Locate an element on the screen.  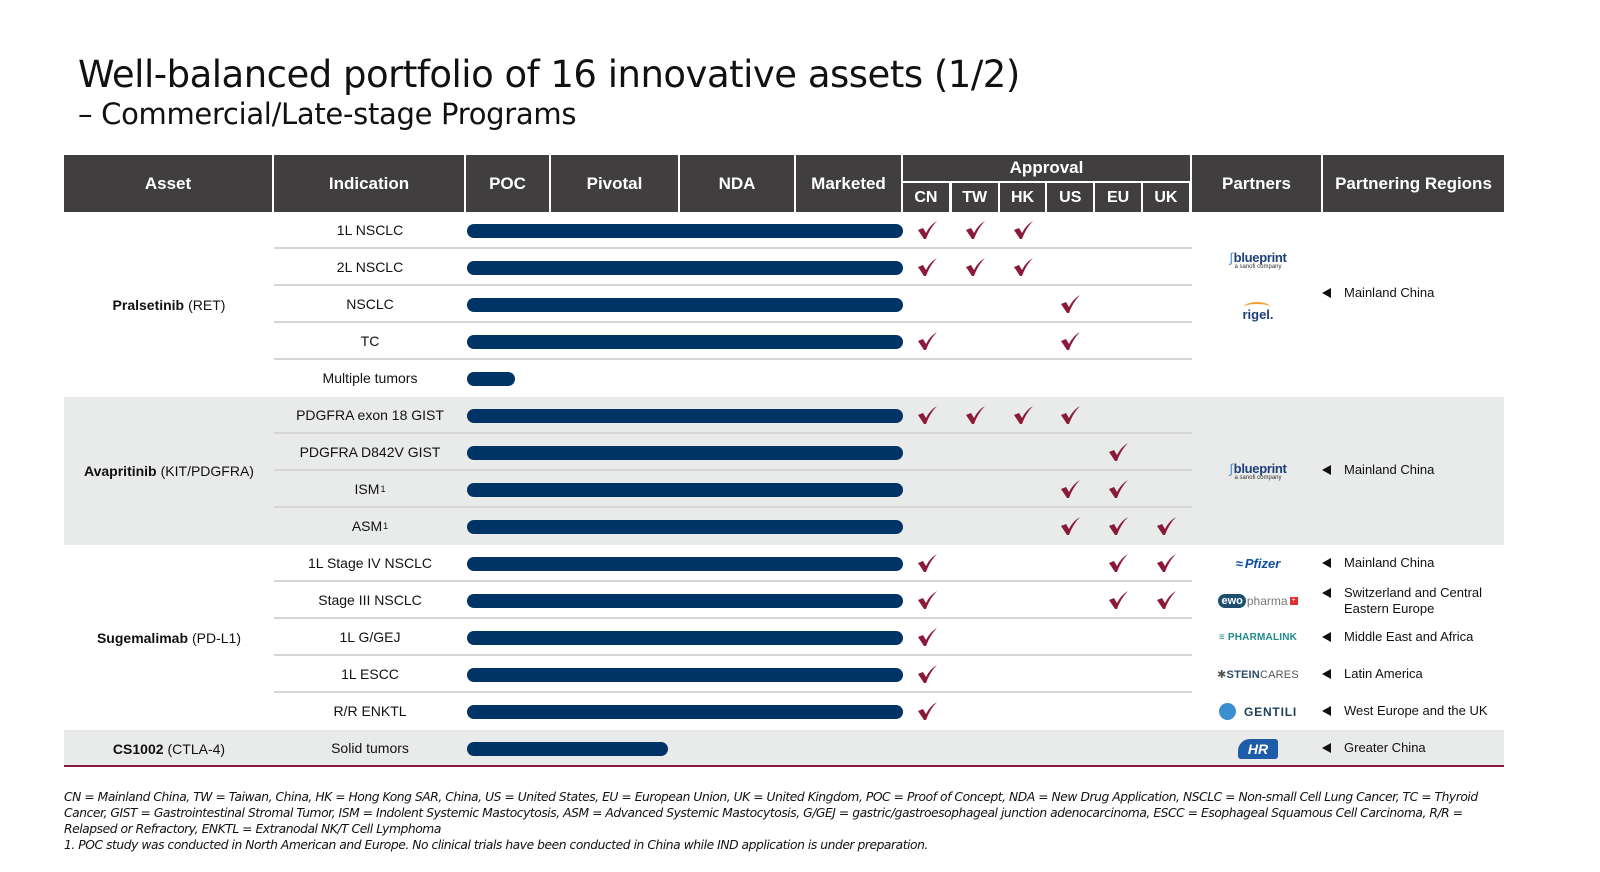
indication-row: TC is located at coordinates (733, 341).